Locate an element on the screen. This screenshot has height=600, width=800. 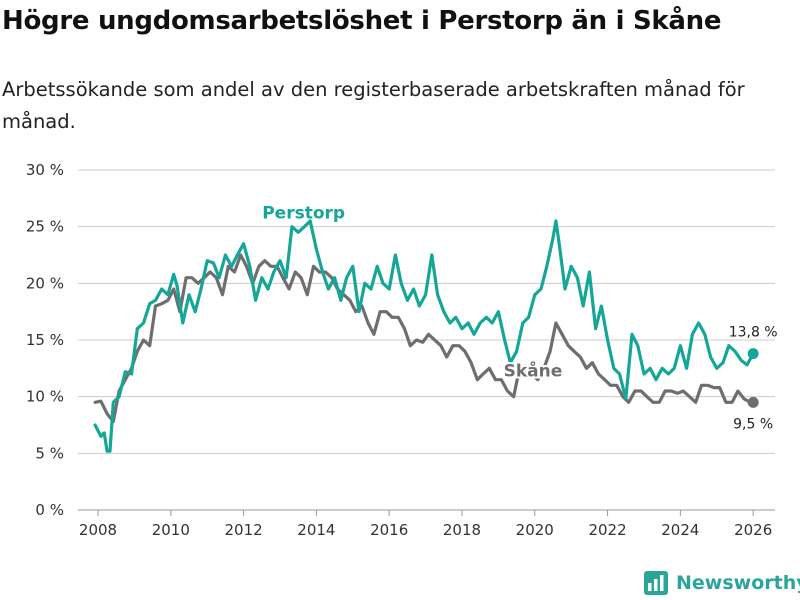
x-tick-label: 2014 is located at coordinates (316, 530).